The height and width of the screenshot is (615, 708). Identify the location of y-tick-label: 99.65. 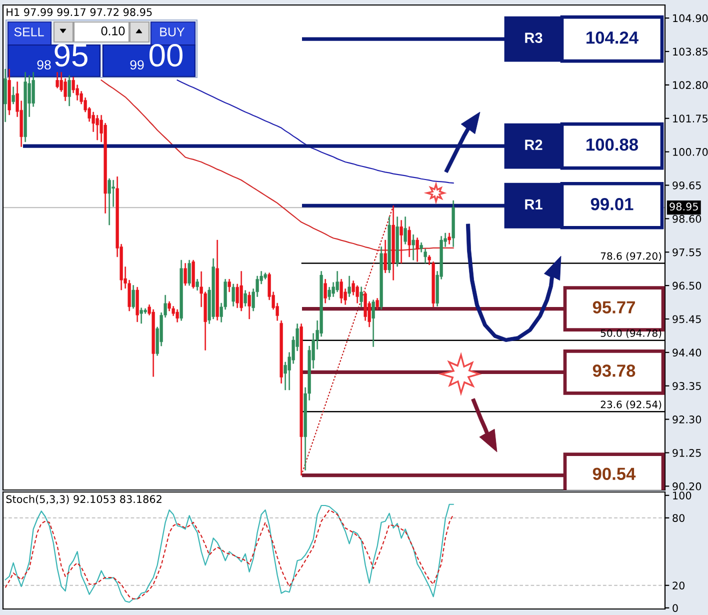
(686, 185).